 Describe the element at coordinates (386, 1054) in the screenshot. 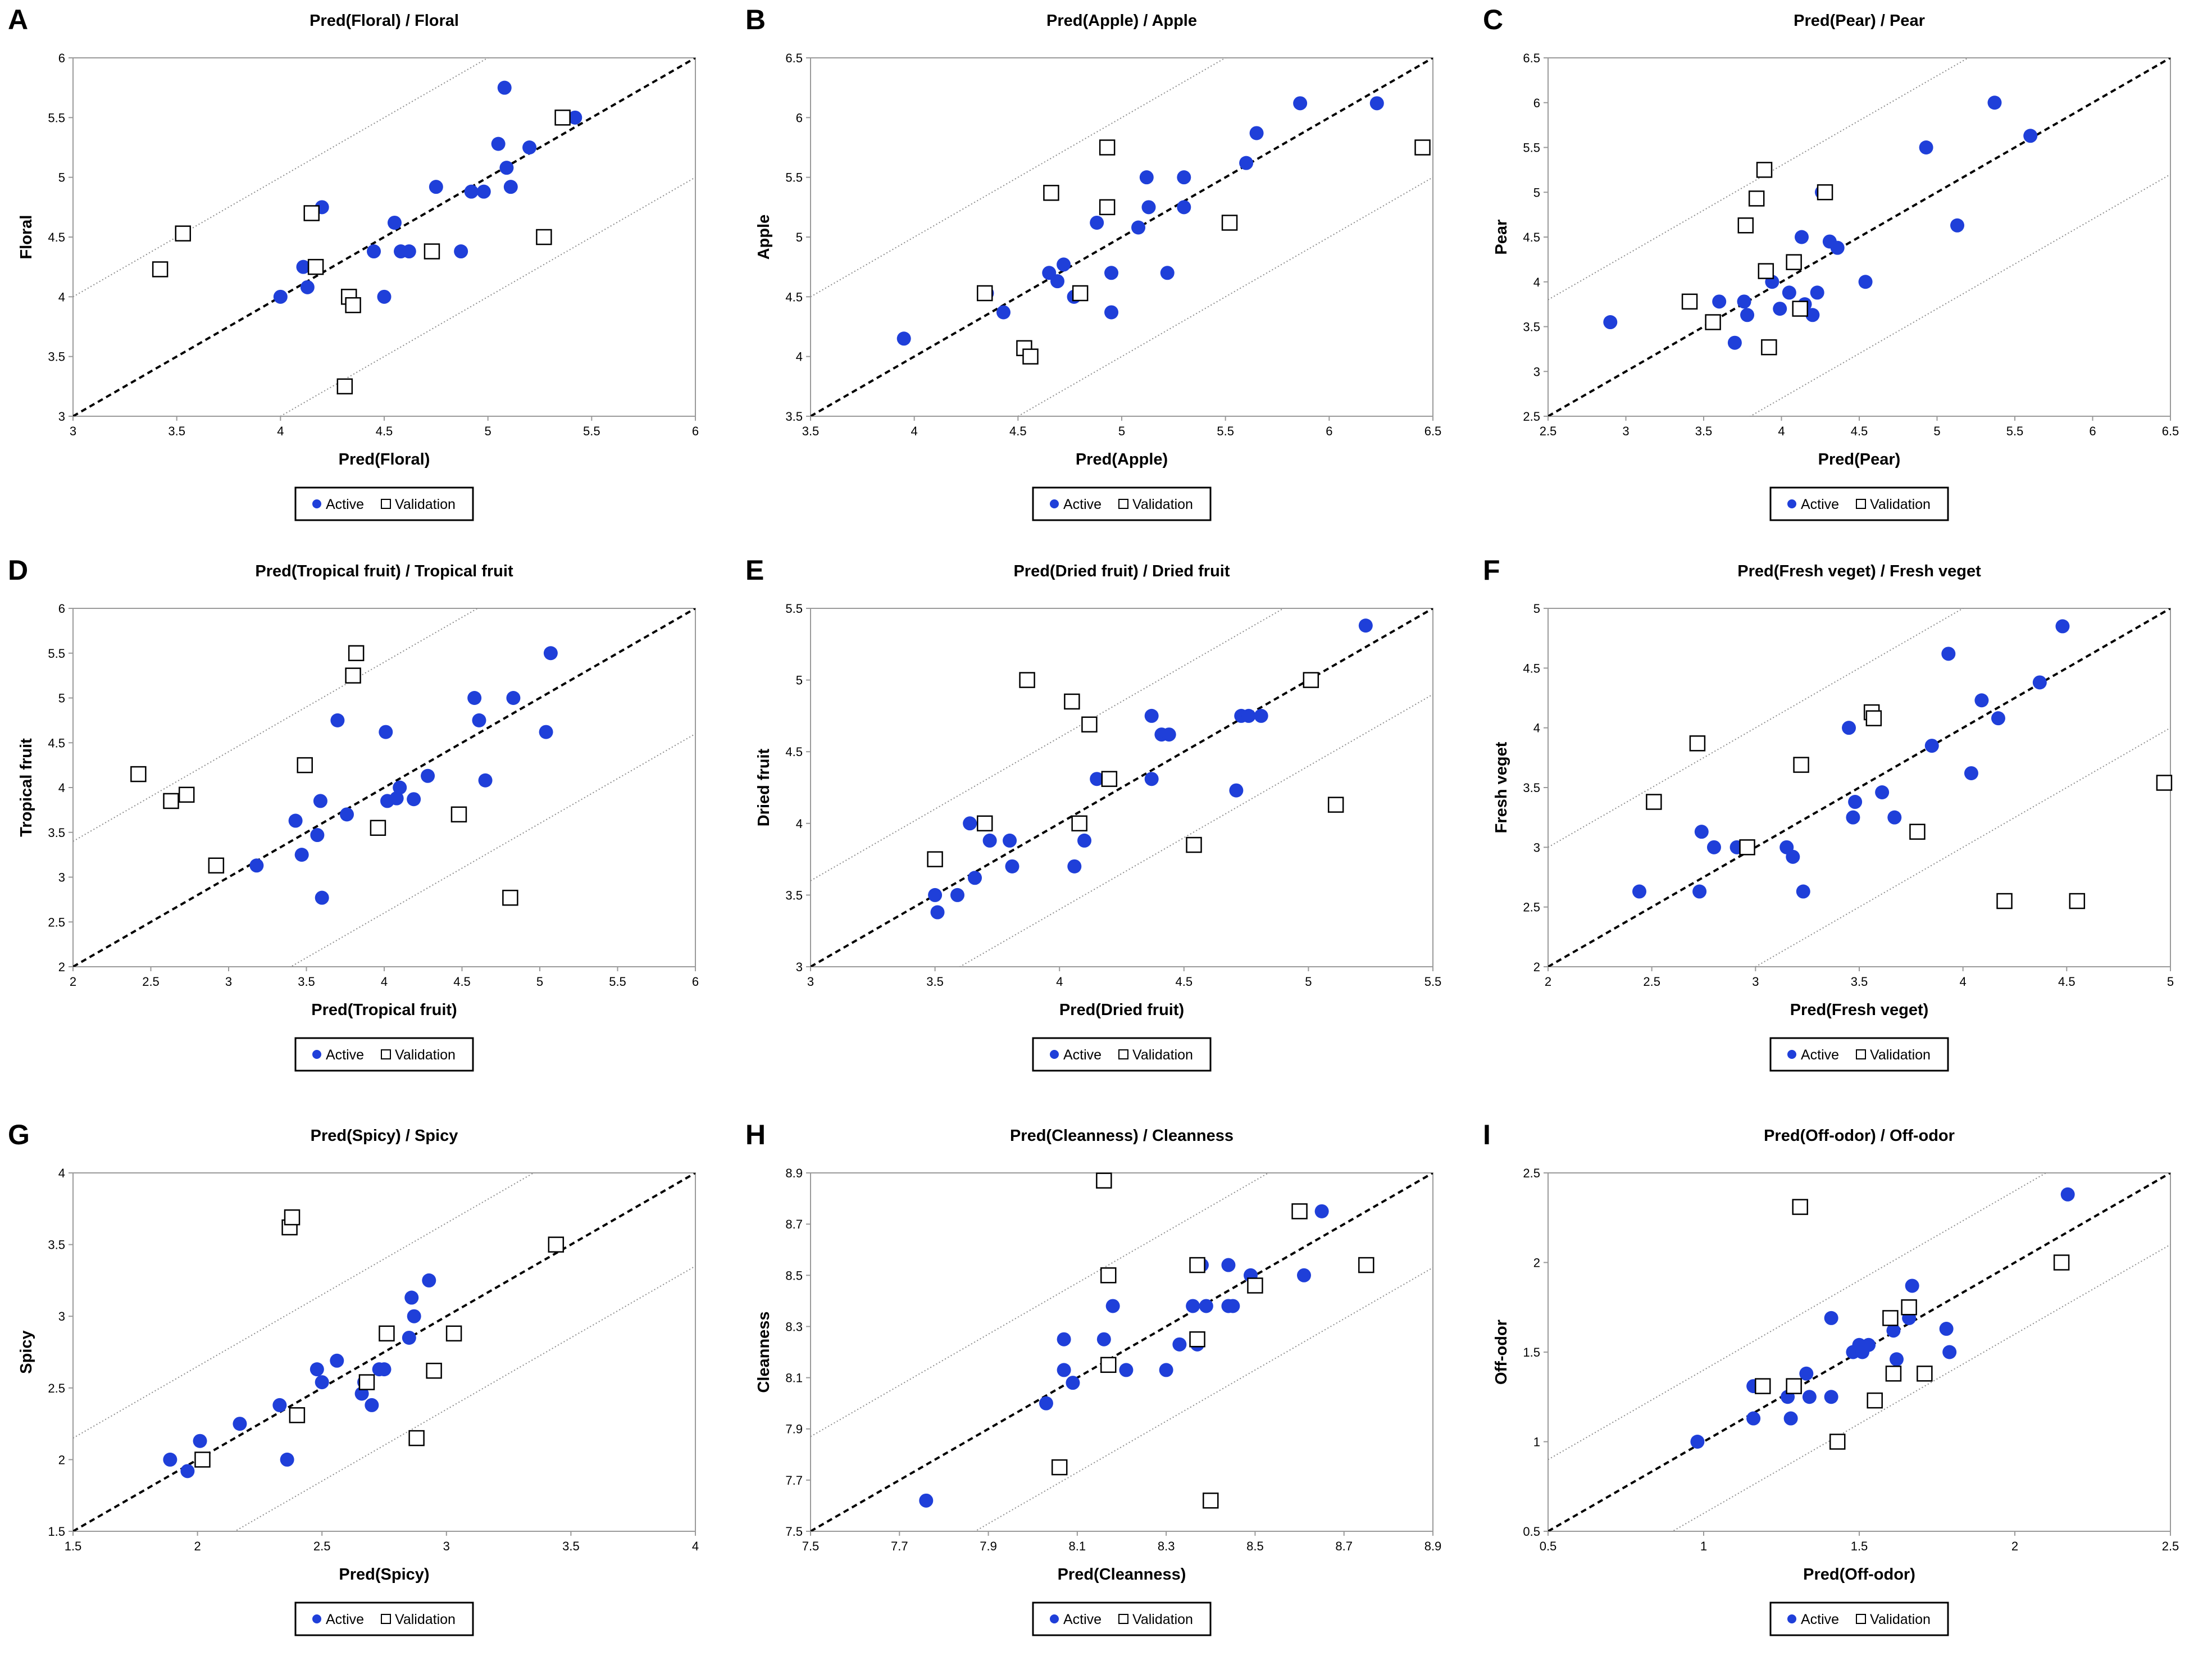

I see `legend-validation-marker` at that location.